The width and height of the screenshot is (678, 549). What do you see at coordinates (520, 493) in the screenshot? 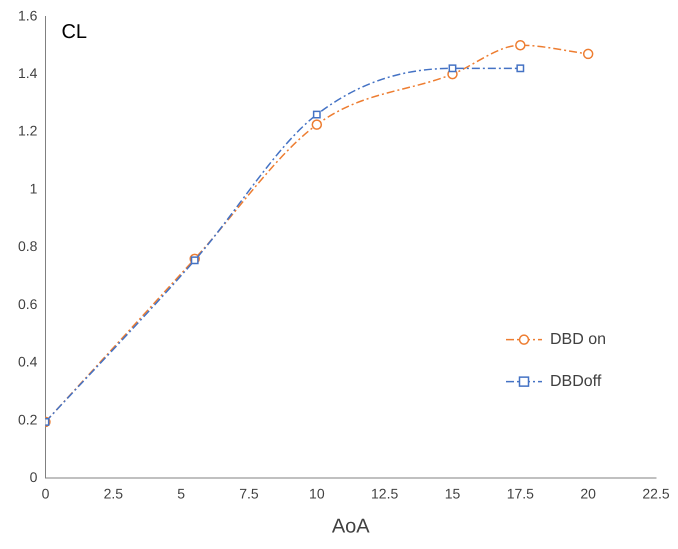
I see `x-tick-label: 17.5` at bounding box center [520, 493].